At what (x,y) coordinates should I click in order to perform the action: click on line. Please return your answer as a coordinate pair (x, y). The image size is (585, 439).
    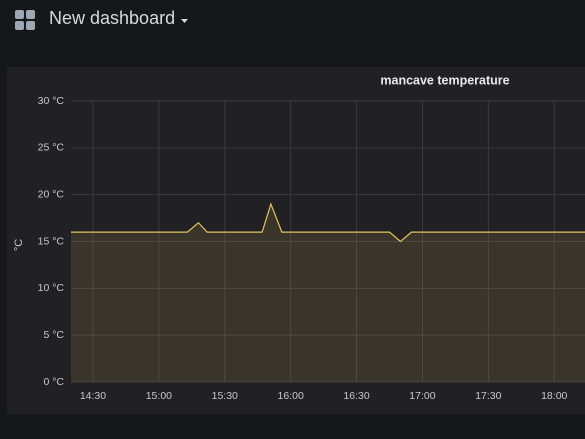
    Looking at the image, I should click on (328, 222).